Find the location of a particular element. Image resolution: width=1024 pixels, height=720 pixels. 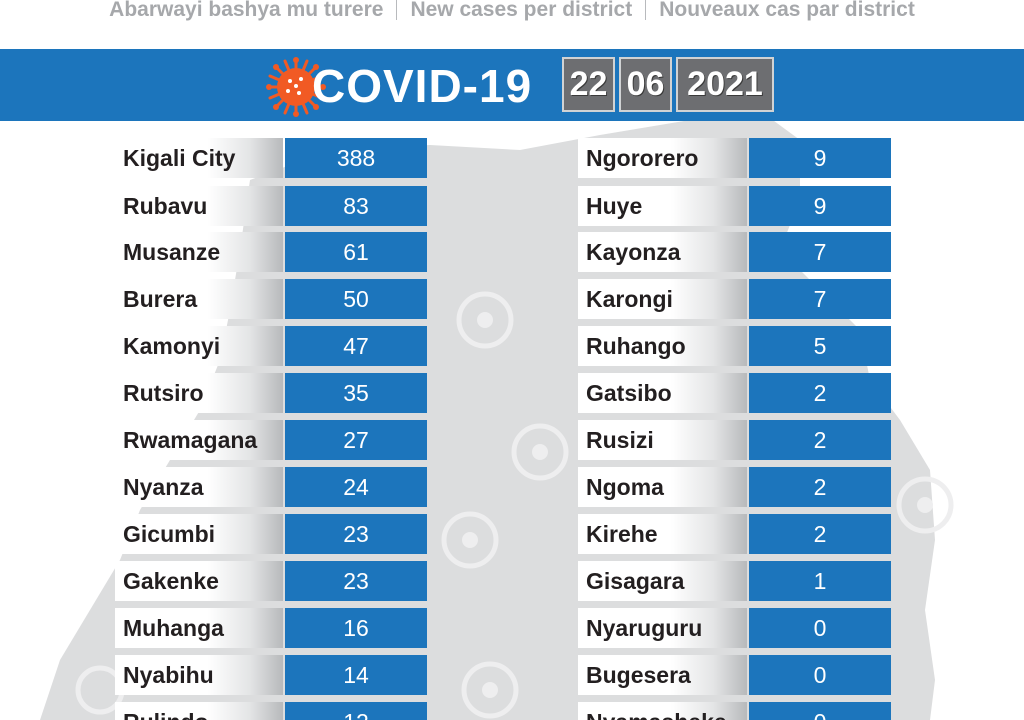

date-month: 06 is located at coordinates (645, 84).